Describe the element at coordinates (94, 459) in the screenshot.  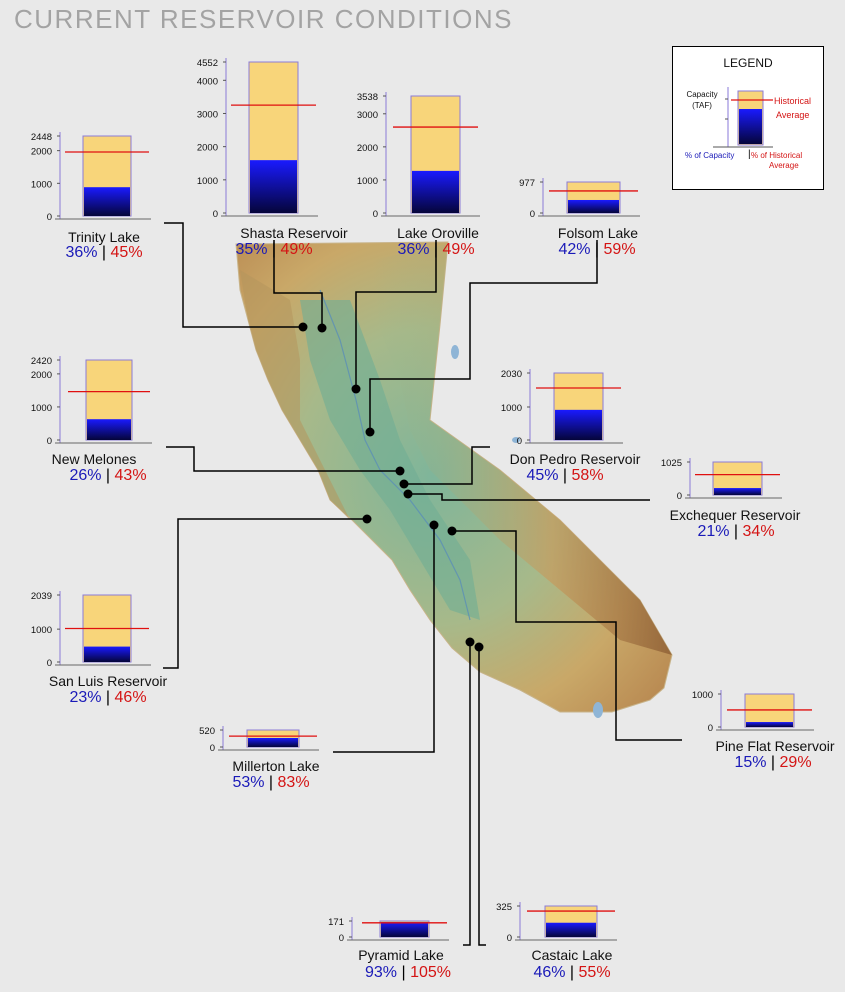
I see `reservoir-name-new-melones: New Melones` at that location.